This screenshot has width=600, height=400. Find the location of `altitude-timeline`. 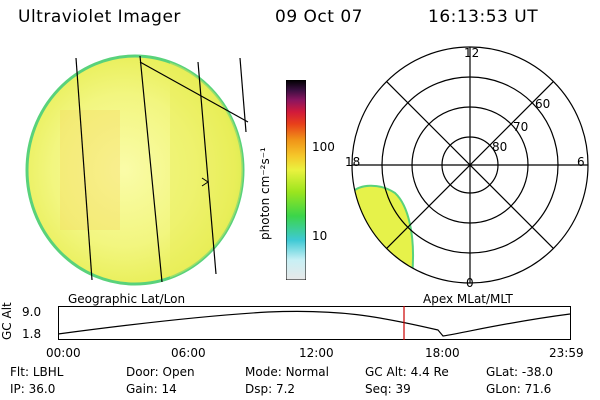

altitude-timeline is located at coordinates (314, 323).